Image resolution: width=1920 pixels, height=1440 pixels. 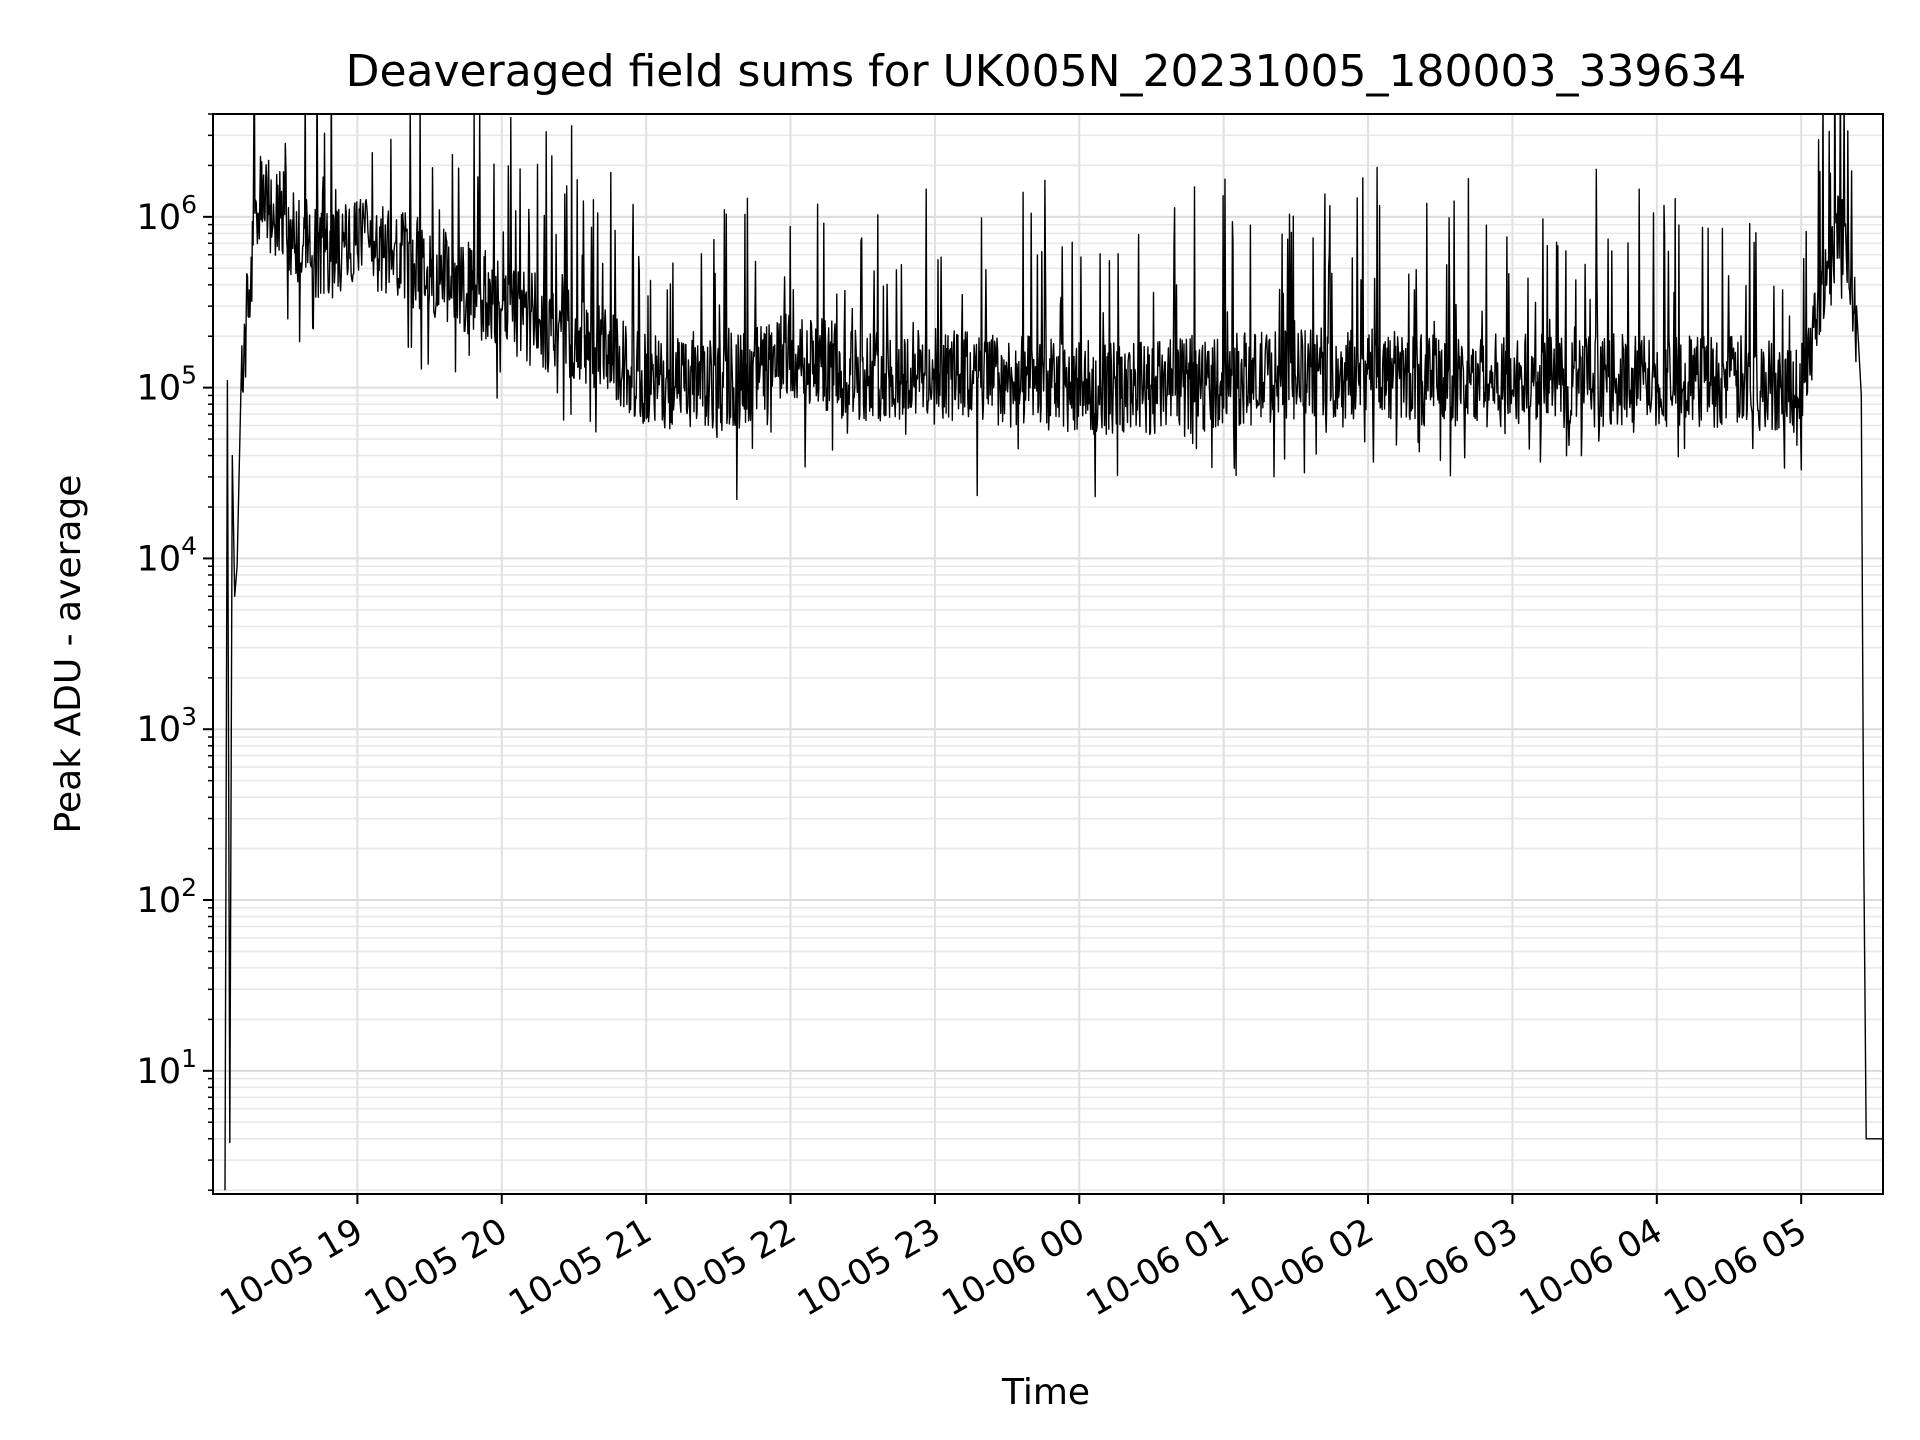 I want to click on y-tick-label: 10⁶, so click(x=167, y=214).